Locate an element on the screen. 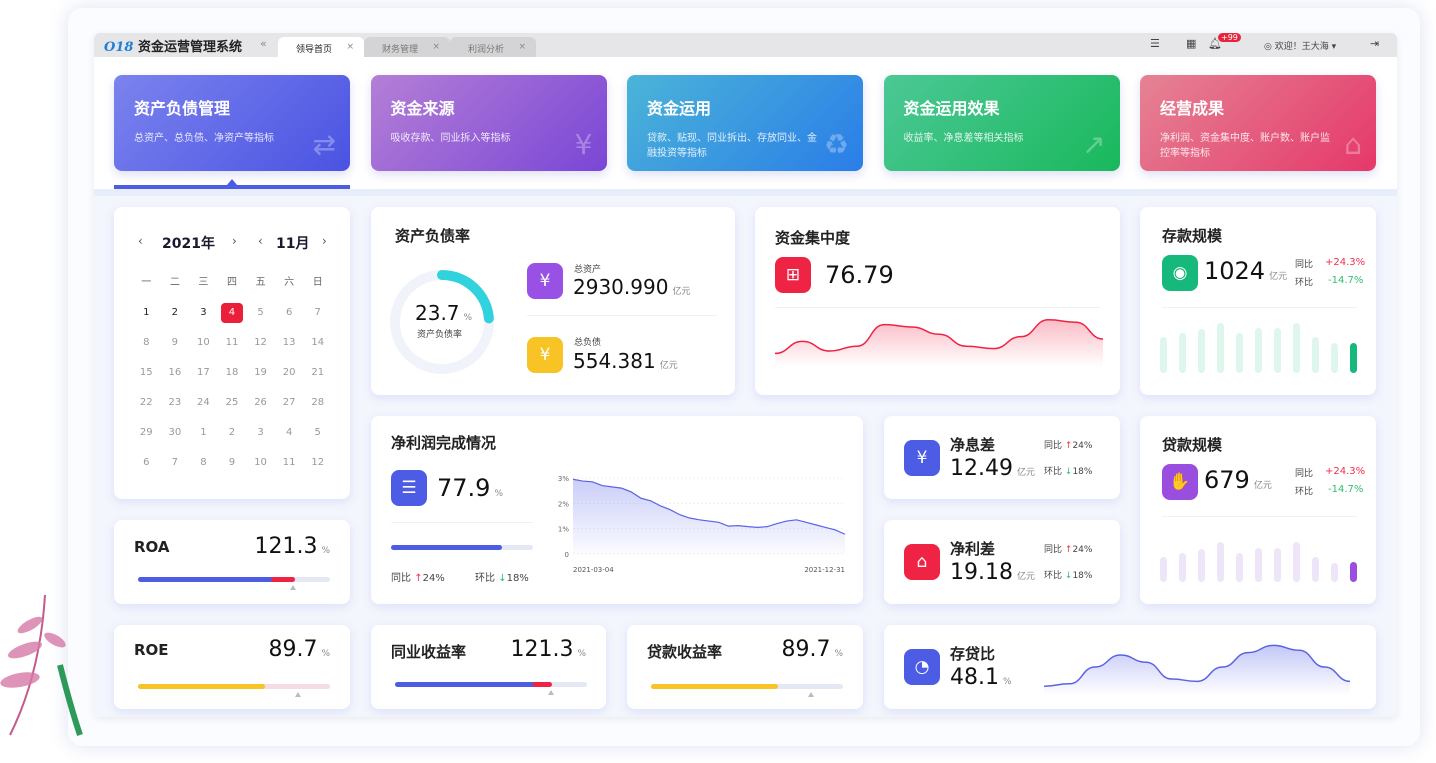  category-card: 经营成果 净利润、资金集中度、账户数、账户监控率等指标 ⌂ is located at coordinates (1258, 123).